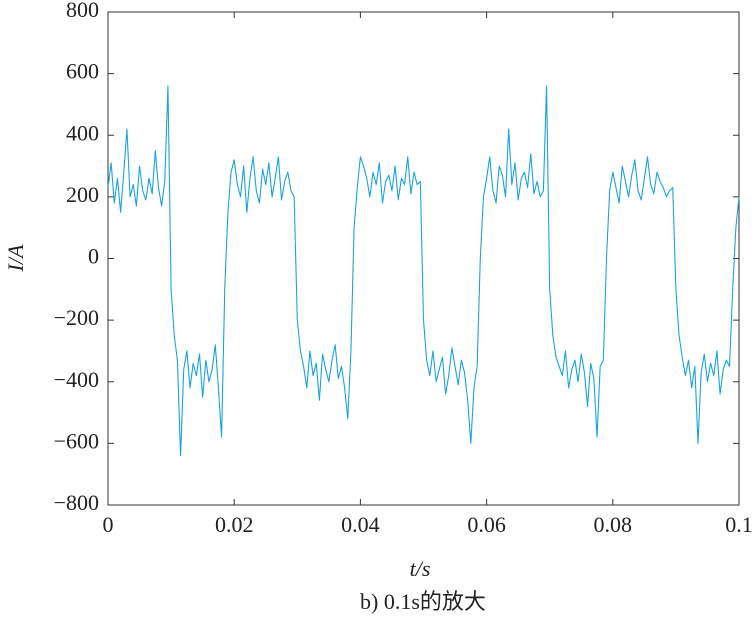 The image size is (754, 626). I want to click on x-tick-label: 0.02, so click(234, 524).